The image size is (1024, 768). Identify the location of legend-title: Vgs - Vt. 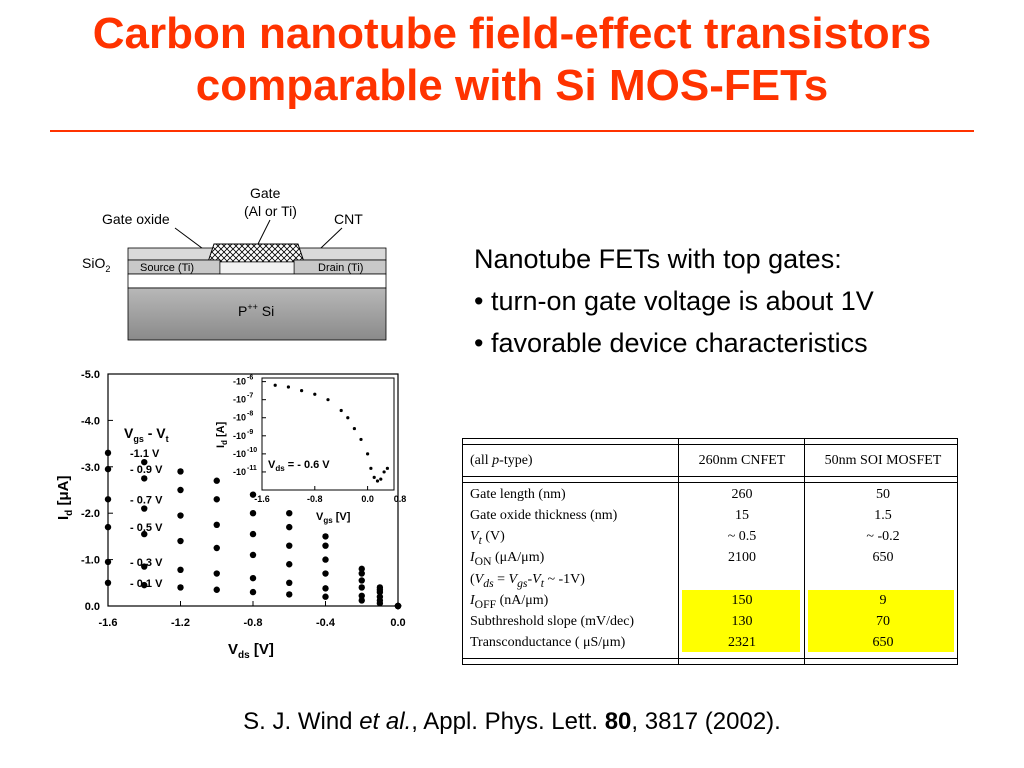
(146, 434).